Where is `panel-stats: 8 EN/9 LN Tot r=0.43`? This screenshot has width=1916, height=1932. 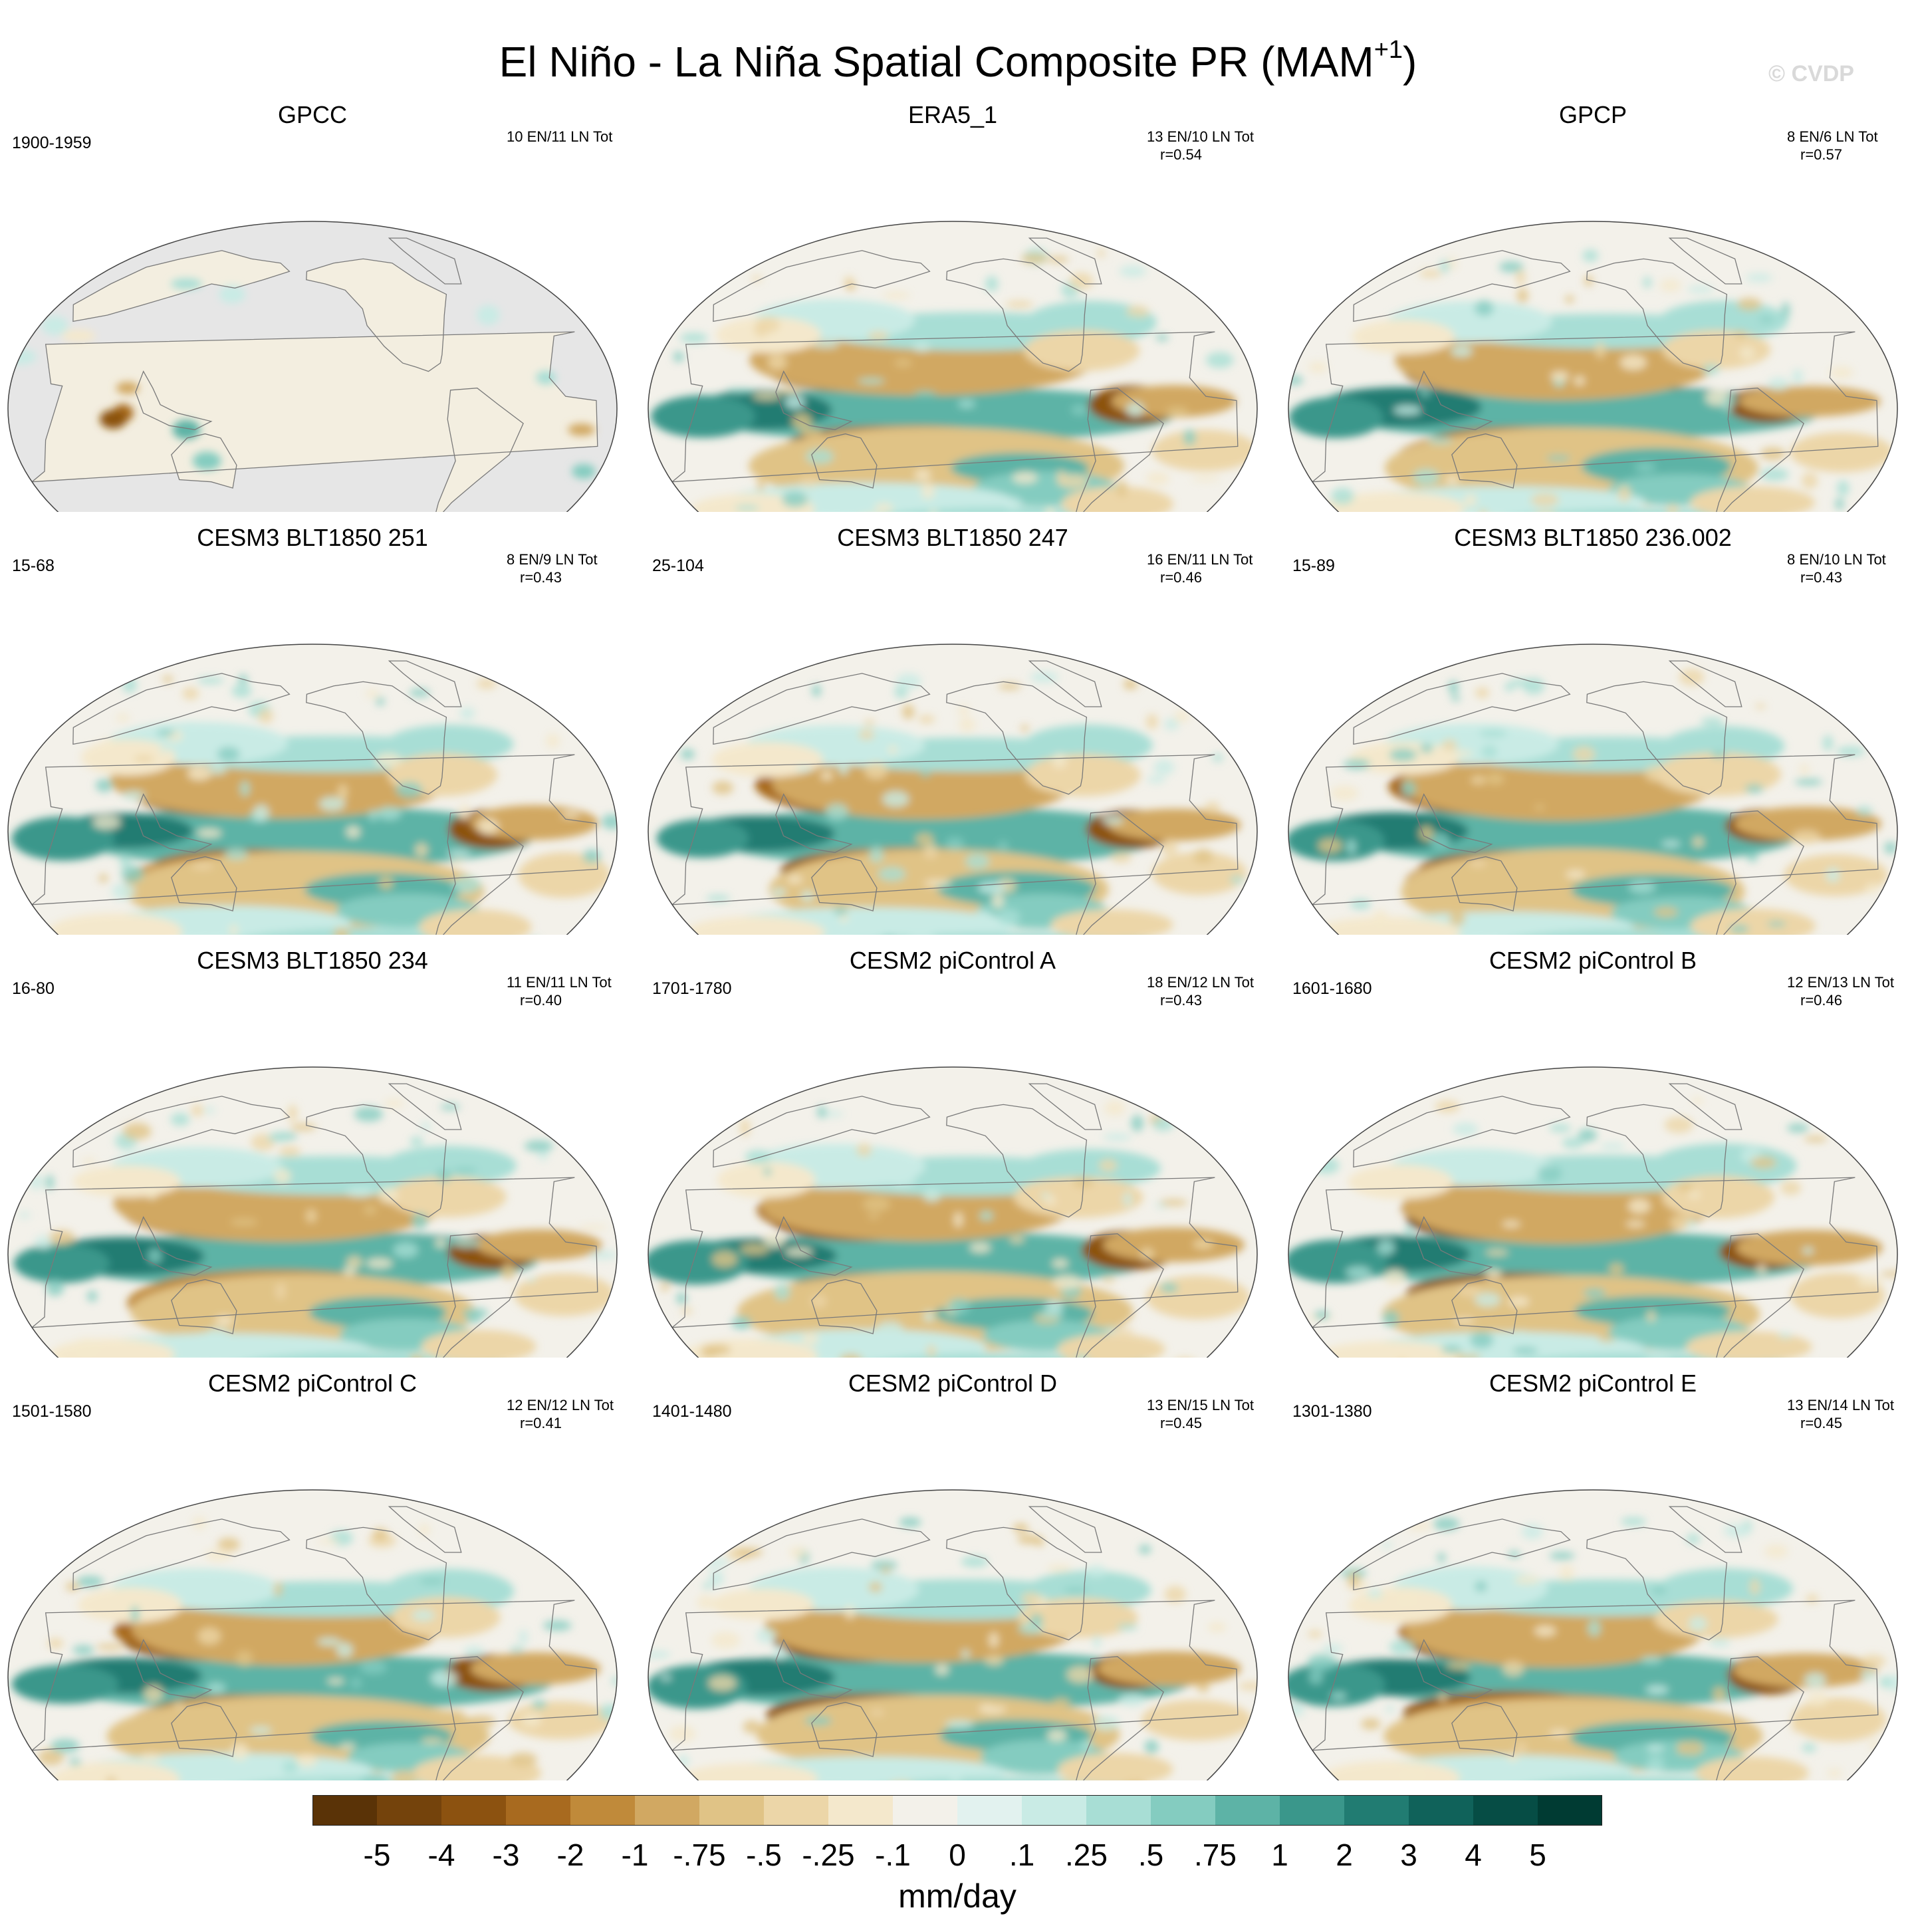
panel-stats: 8 EN/9 LN Tot r=0.43 is located at coordinates (552, 568).